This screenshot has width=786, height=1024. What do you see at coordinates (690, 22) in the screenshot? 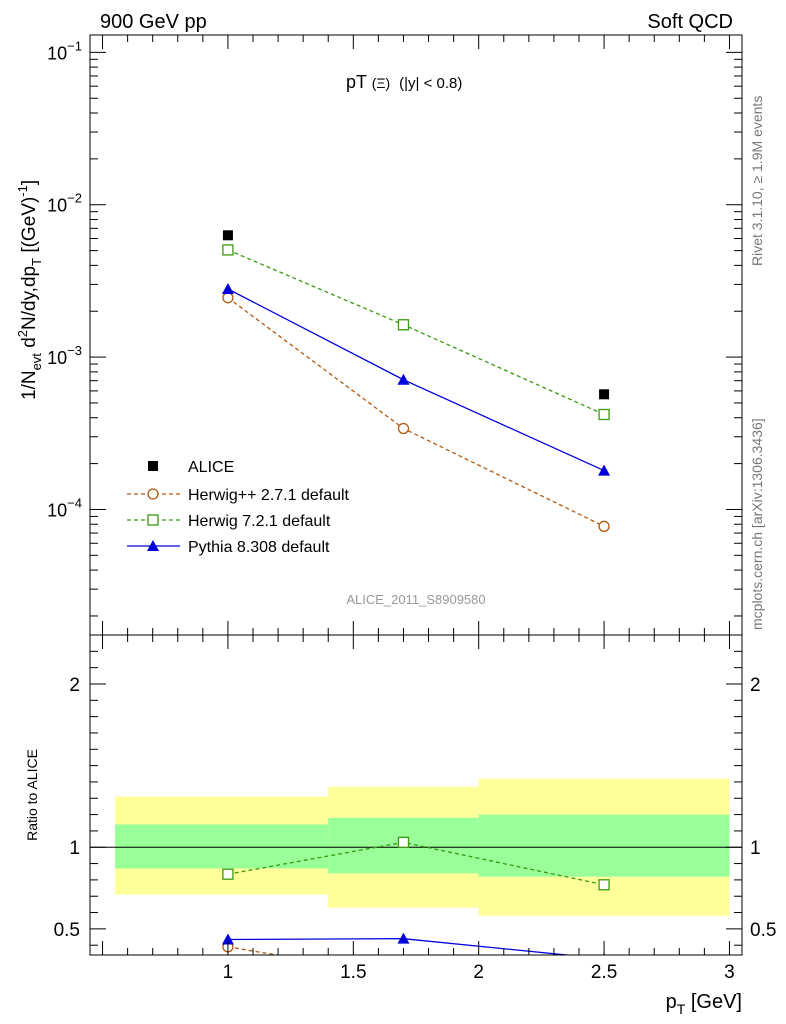
I see `header-right: Soft QCD` at bounding box center [690, 22].